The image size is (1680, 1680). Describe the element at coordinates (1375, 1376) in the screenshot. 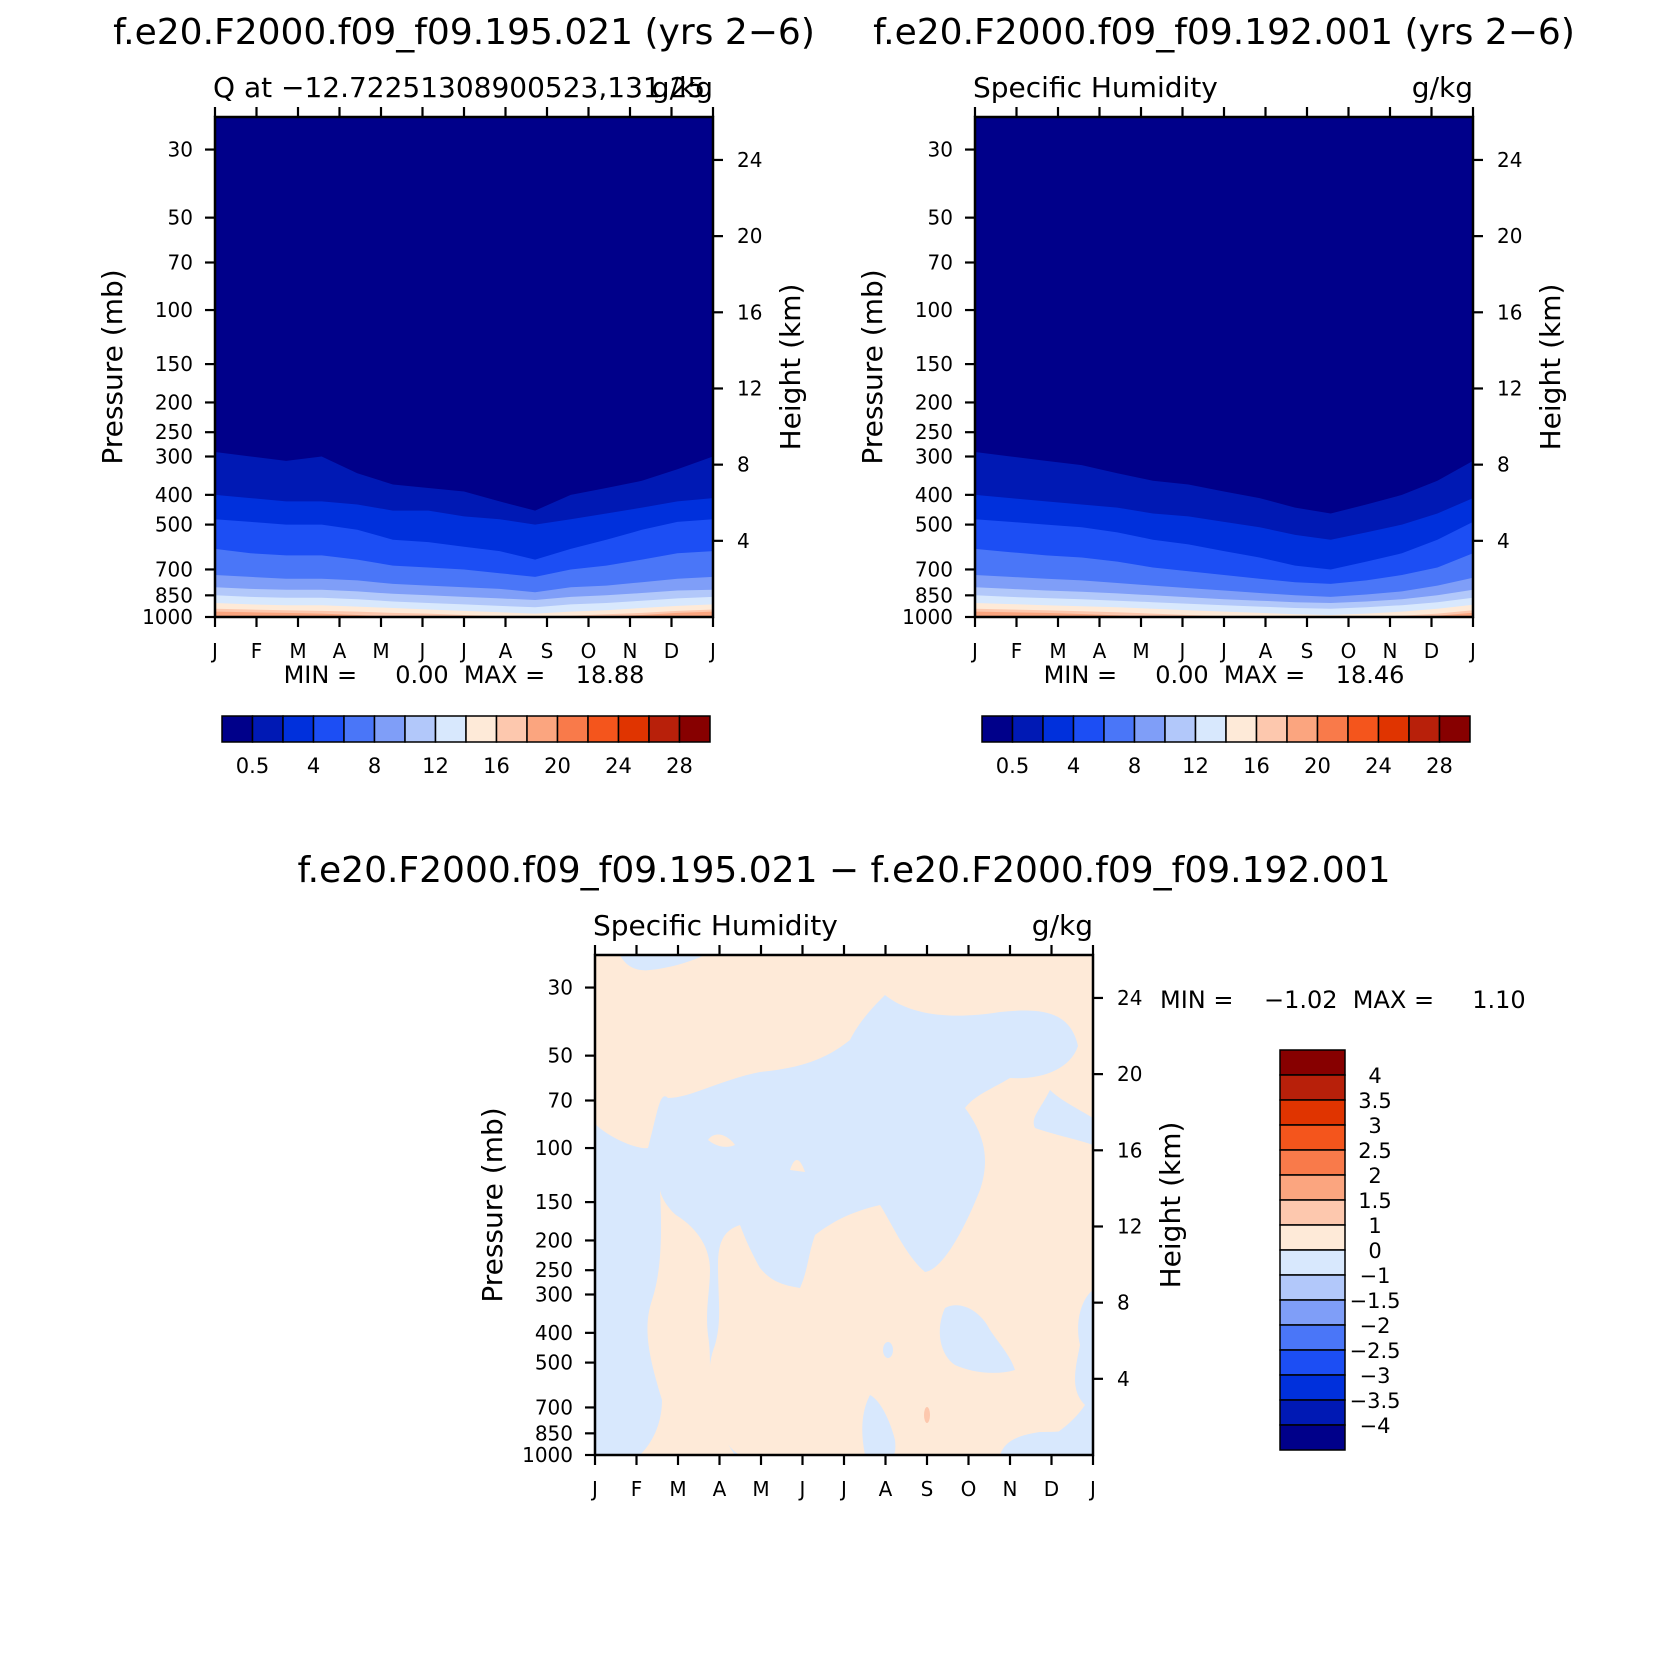

I see `colorbar-label: −3` at that location.